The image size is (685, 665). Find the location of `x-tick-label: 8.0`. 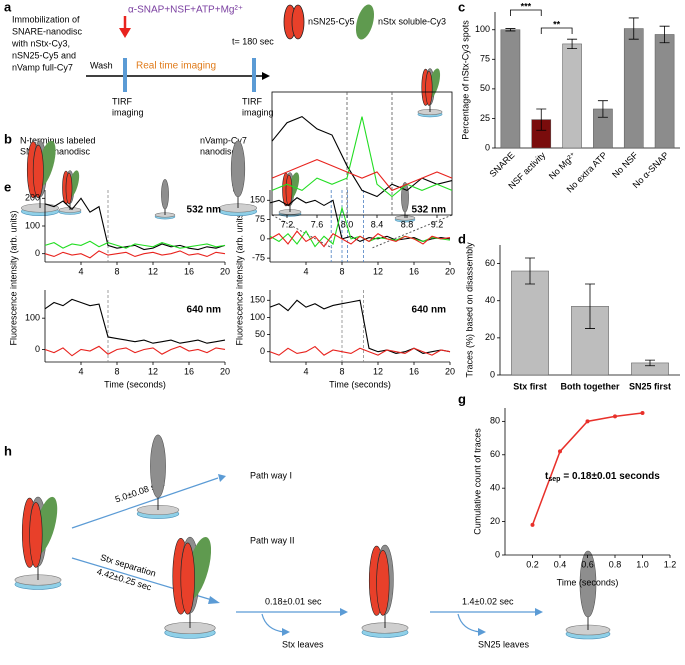

x-tick-label: 8.0 is located at coordinates (347, 224).